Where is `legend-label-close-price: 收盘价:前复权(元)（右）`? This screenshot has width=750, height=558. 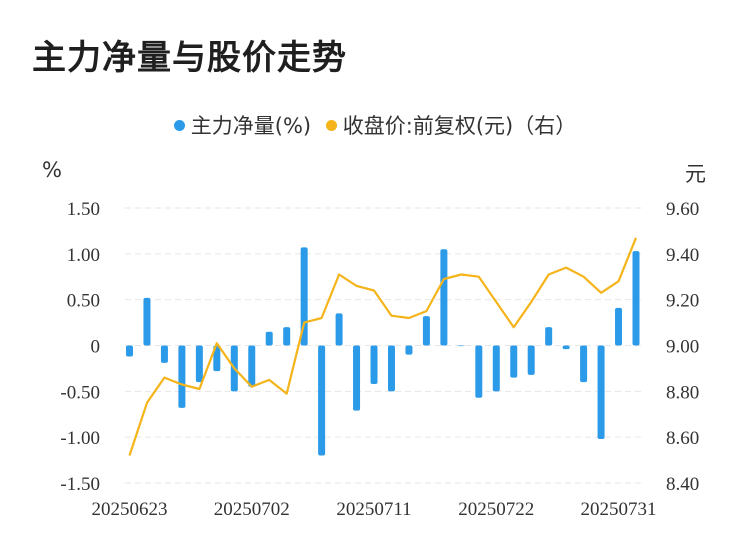 legend-label-close-price: 收盘价:前复权(元)（右） is located at coordinates (459, 126).